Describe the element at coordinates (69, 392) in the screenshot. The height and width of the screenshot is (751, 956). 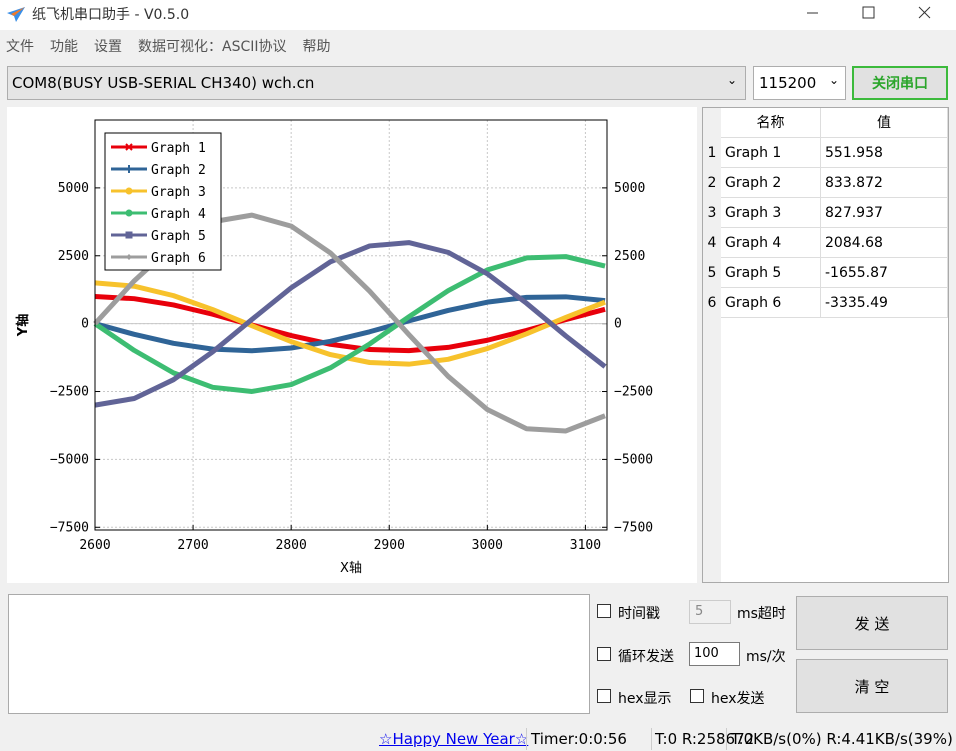
I see `y-tick-label: −2500` at that location.